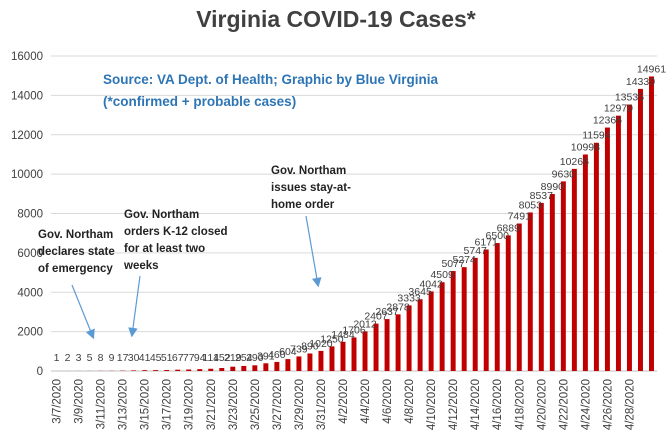 The image size is (672, 447). I want to click on x-tick-label: 4/2/2020, so click(344, 401).